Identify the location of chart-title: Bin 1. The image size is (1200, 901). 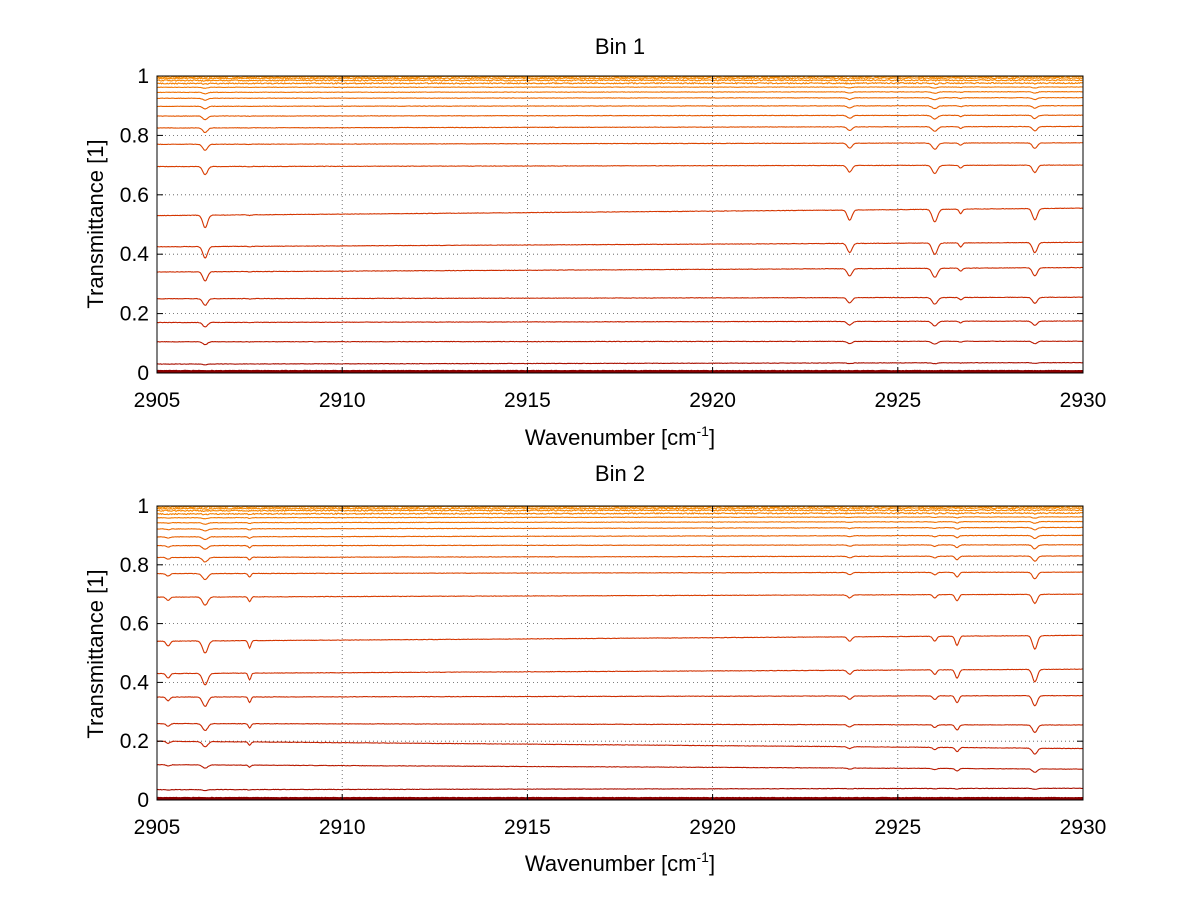
(620, 46).